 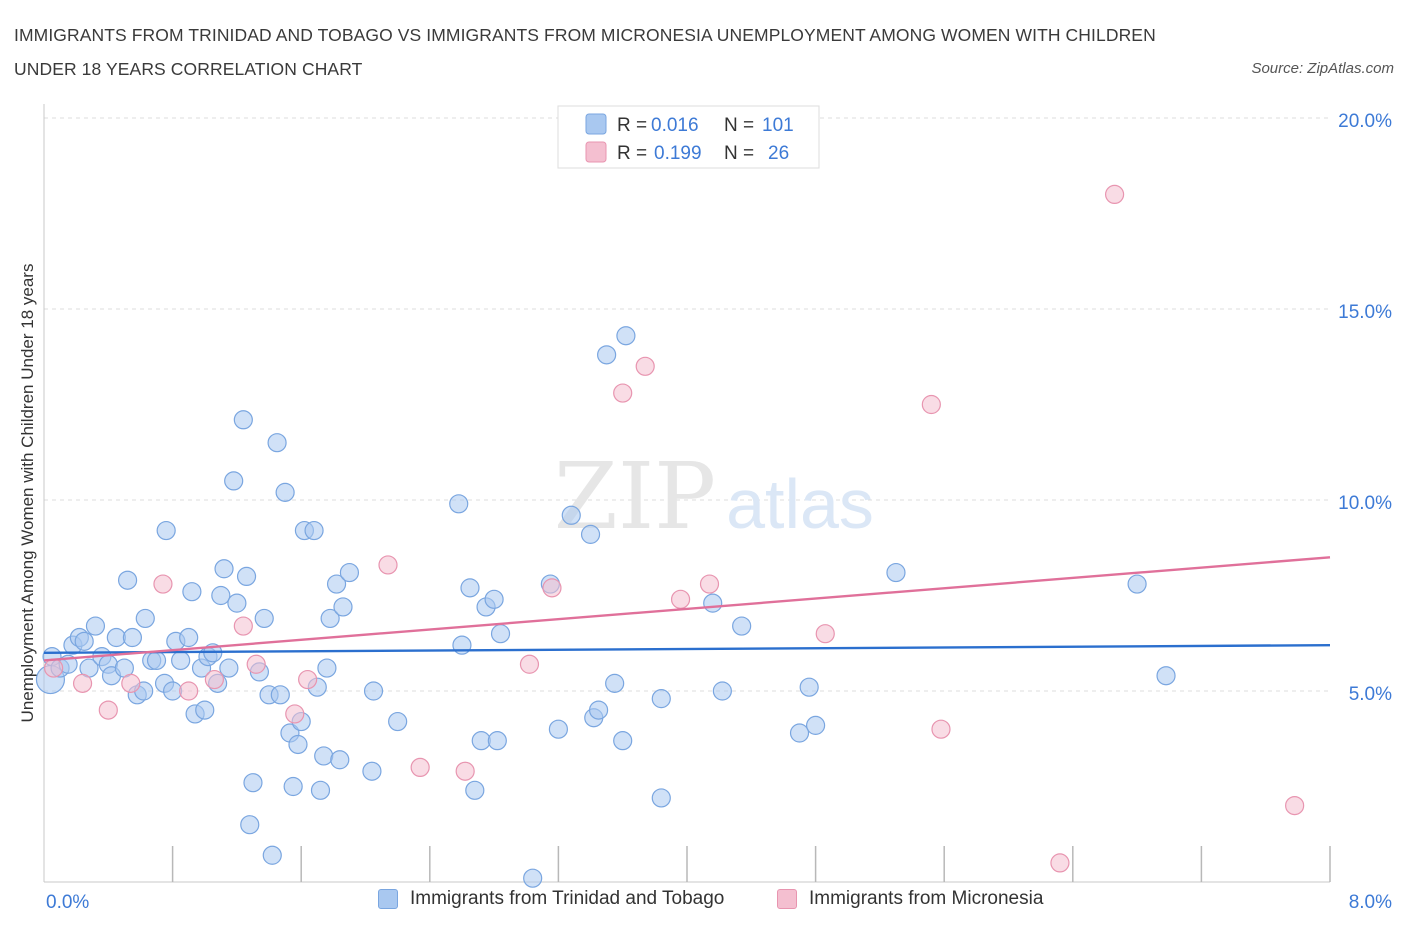 What do you see at coordinates (632, 153) in the screenshot?
I see `legend-r-label-2: R =` at bounding box center [632, 153].